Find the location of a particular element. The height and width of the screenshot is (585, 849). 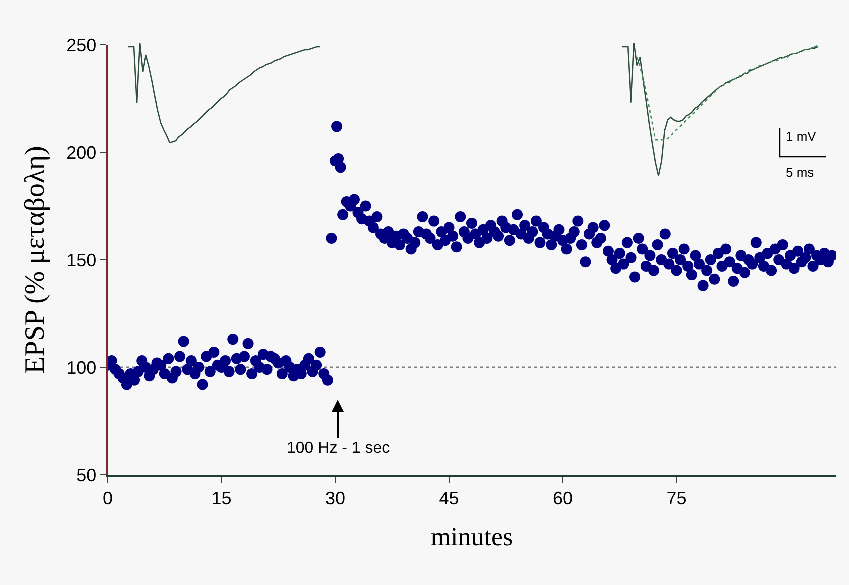

annotation: 1 mV is located at coordinates (801, 136).